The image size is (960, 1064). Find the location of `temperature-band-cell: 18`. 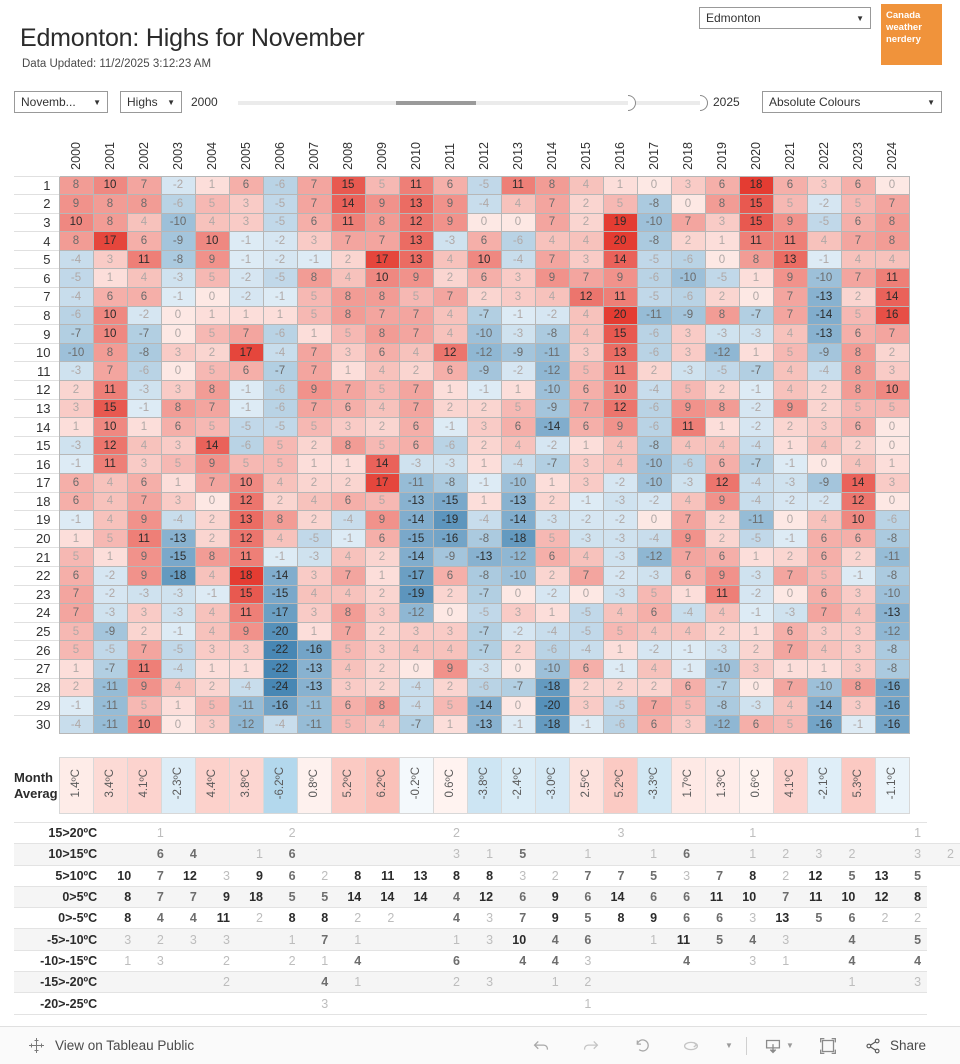

temperature-band-cell: 18 is located at coordinates (252, 897).